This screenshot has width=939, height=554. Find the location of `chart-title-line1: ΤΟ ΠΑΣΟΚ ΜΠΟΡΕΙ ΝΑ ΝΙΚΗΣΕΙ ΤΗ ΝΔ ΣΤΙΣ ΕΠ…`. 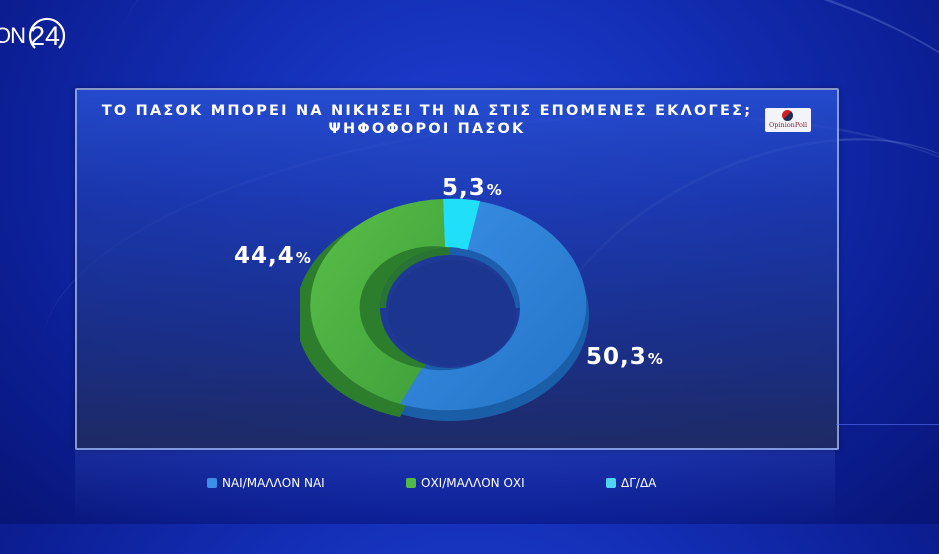

chart-title-line1: ΤΟ ΠΑΣΟΚ ΜΠΟΡΕΙ ΝΑ ΝΙΚΗΣΕΙ ΤΗ ΝΔ ΣΤΙΣ ΕΠ… is located at coordinates (427, 111).